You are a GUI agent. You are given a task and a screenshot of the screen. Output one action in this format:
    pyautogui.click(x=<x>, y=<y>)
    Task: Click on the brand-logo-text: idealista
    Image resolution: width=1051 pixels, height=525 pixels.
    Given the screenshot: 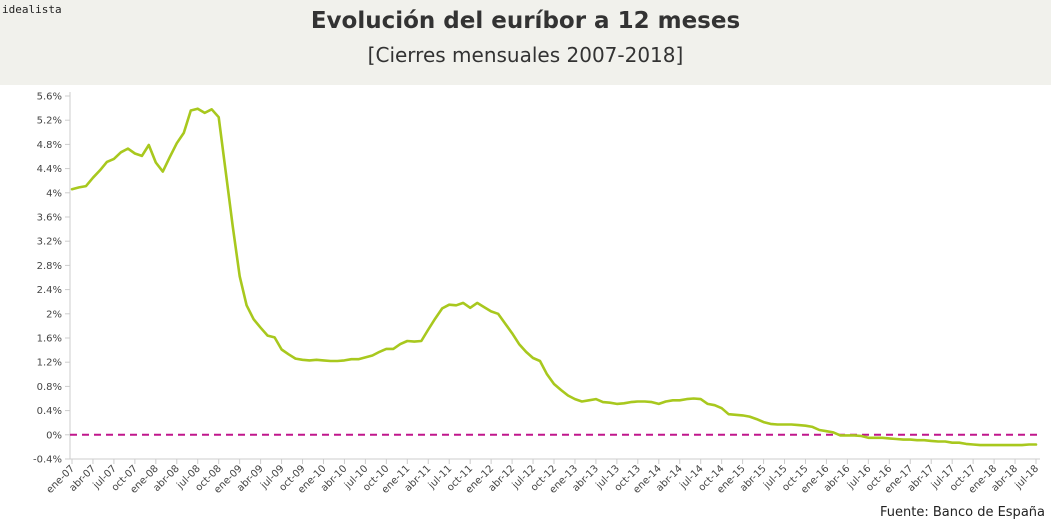 What is the action you would take?
    pyautogui.click(x=32, y=9)
    